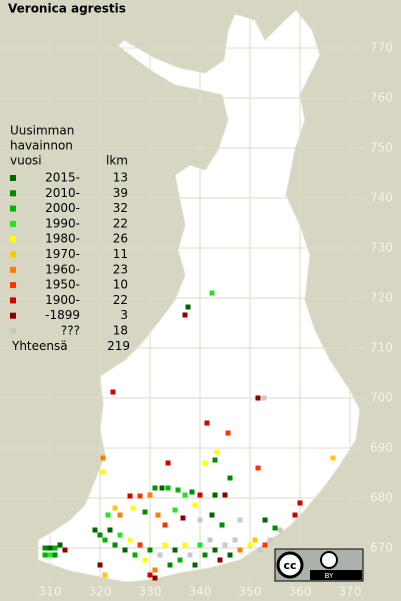 Image resolution: width=401 pixels, height=601 pixels. Describe the element at coordinates (62, 269) in the screenshot. I see `legend-label: 1960-` at that location.